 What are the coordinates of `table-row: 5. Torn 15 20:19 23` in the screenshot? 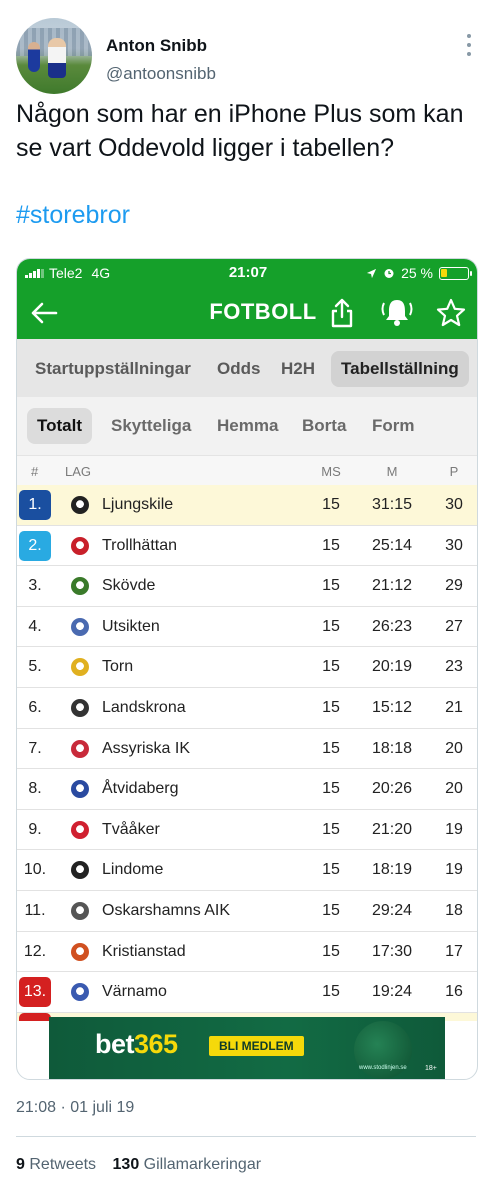 It's located at (247, 667).